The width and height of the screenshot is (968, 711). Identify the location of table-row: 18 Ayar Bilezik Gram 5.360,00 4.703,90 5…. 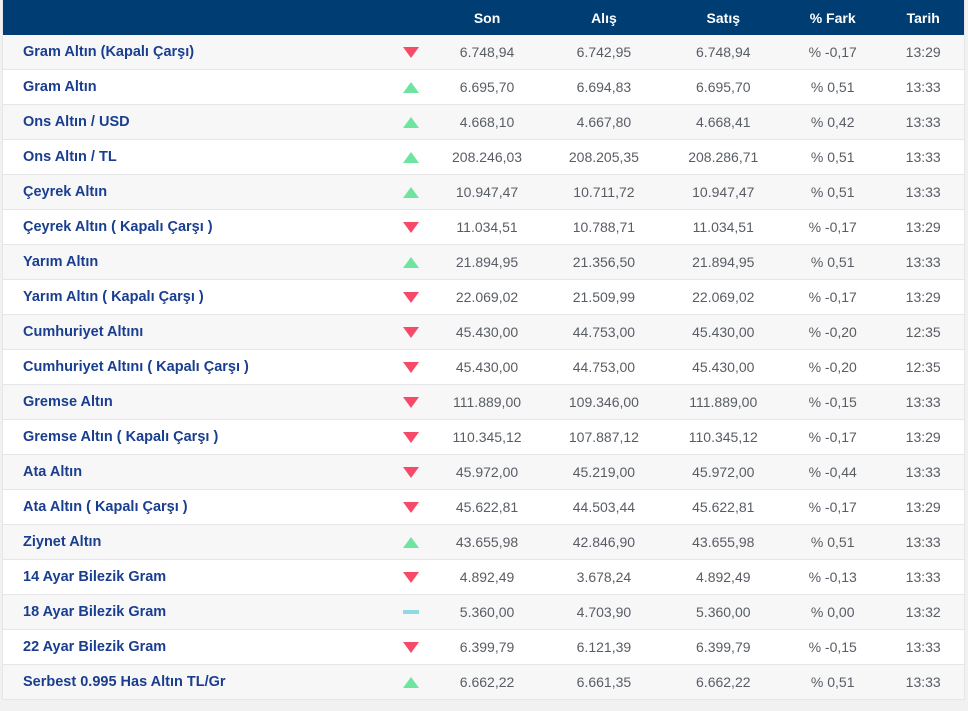
(483, 612).